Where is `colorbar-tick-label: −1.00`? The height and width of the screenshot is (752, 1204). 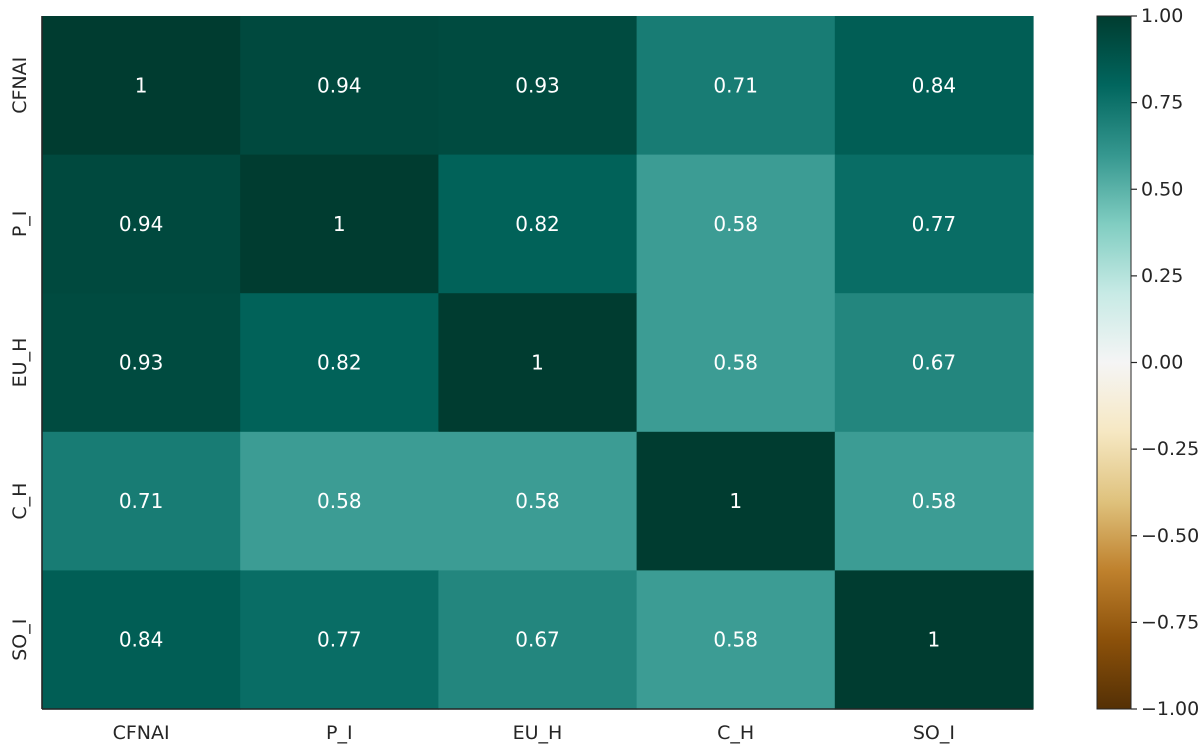 colorbar-tick-label: −1.00 is located at coordinates (1170, 709).